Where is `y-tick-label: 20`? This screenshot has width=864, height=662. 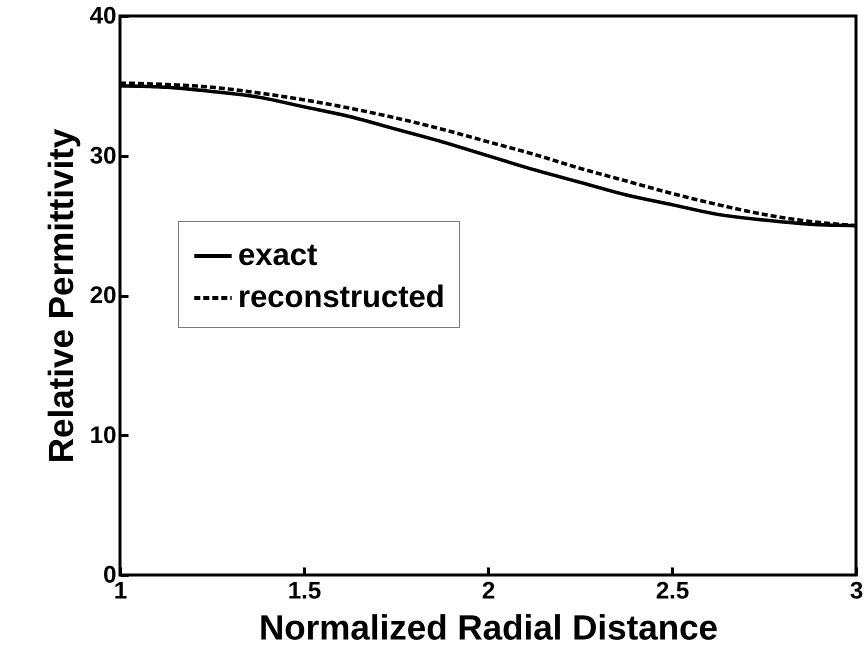
y-tick-label: 20 is located at coordinates (103, 295).